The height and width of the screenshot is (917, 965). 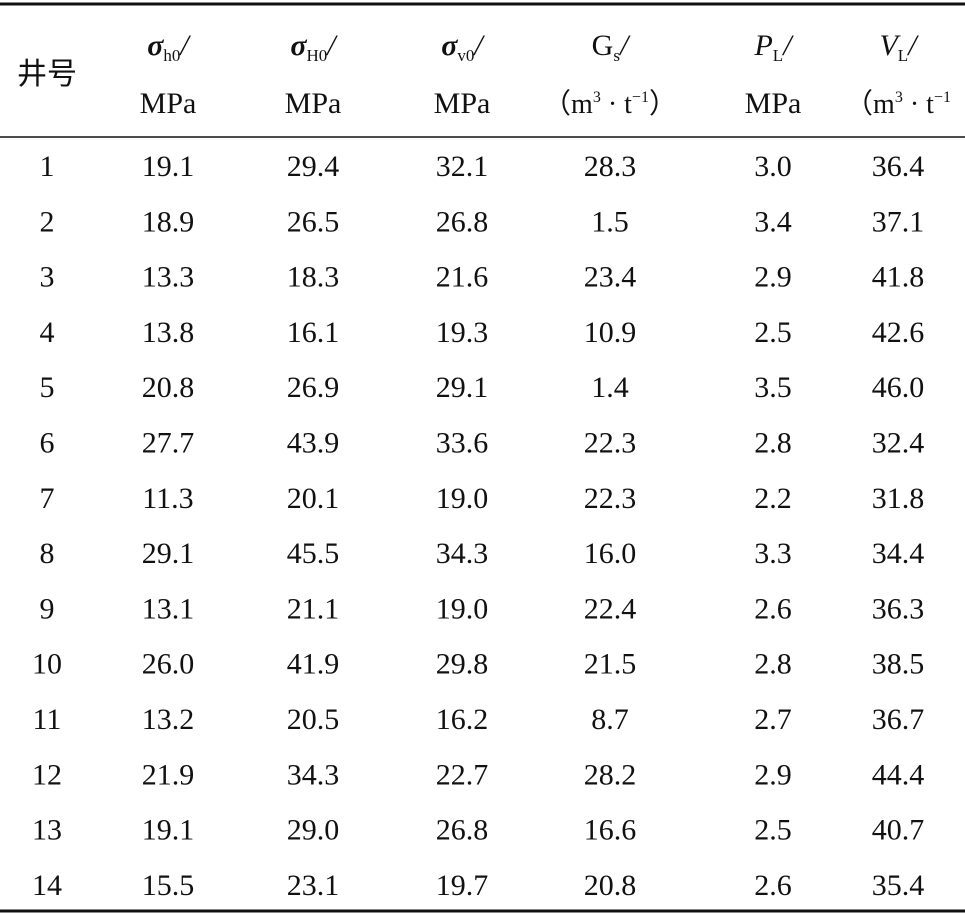 What do you see at coordinates (898, 830) in the screenshot?
I see `cell: 40.7` at bounding box center [898, 830].